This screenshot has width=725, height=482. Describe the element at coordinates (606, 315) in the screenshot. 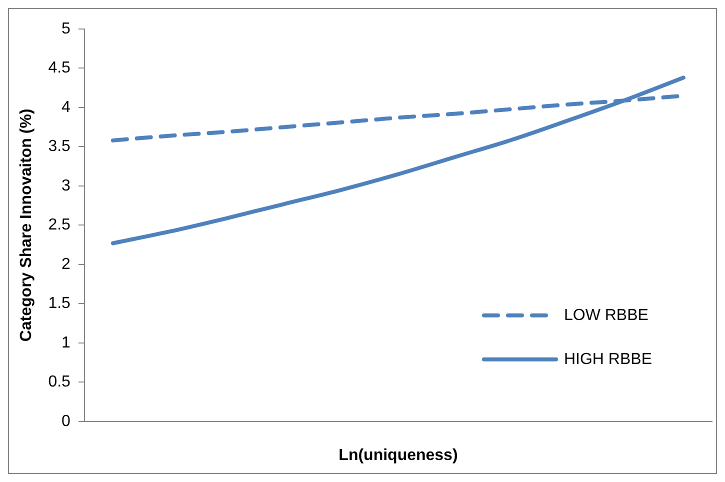

I see `legend-label: LOW RBBE` at that location.